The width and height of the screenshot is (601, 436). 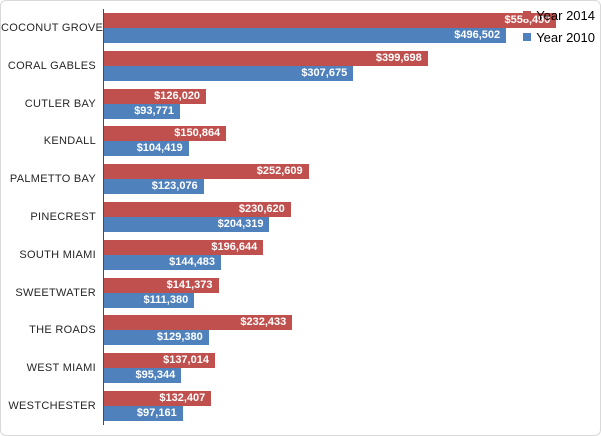 I want to click on category-label: WEST MIAMI, so click(x=61, y=368).